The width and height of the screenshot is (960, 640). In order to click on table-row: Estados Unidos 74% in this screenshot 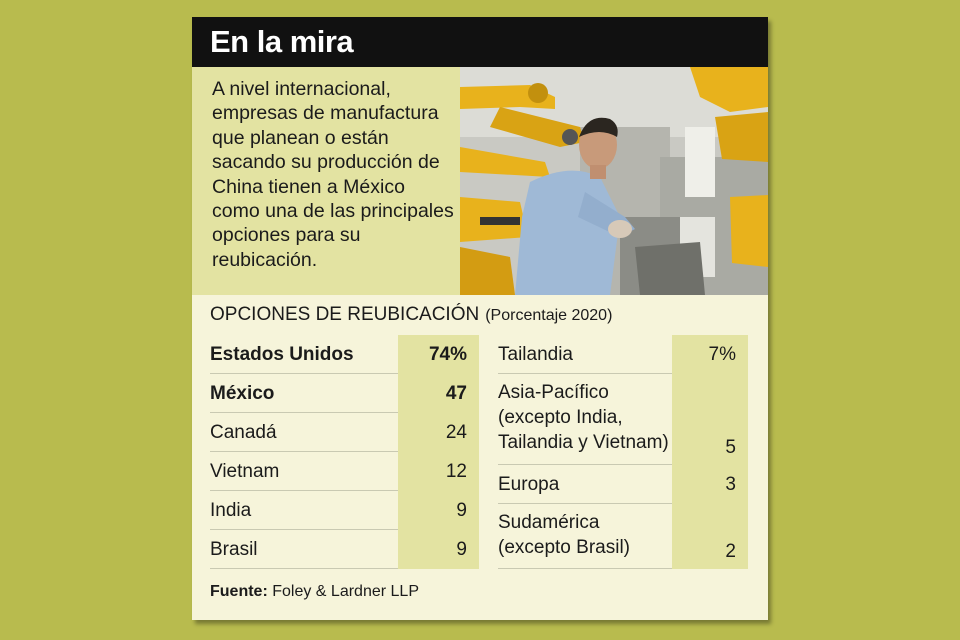, I will do `click(344, 354)`.